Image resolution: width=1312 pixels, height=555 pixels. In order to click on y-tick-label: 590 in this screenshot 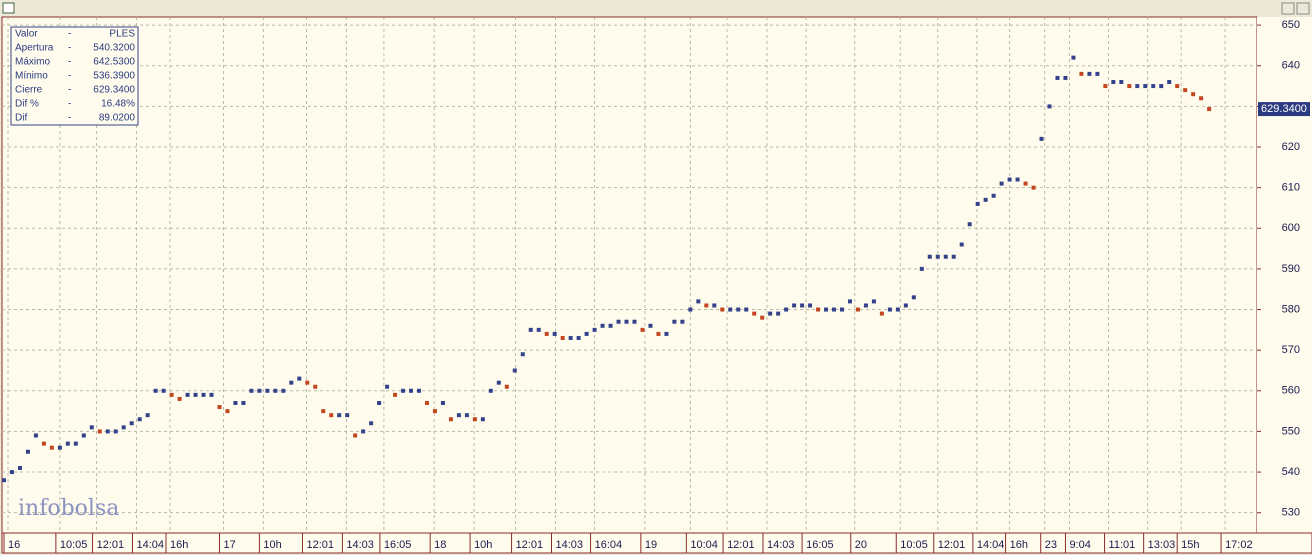, I will do `click(1291, 269)`.